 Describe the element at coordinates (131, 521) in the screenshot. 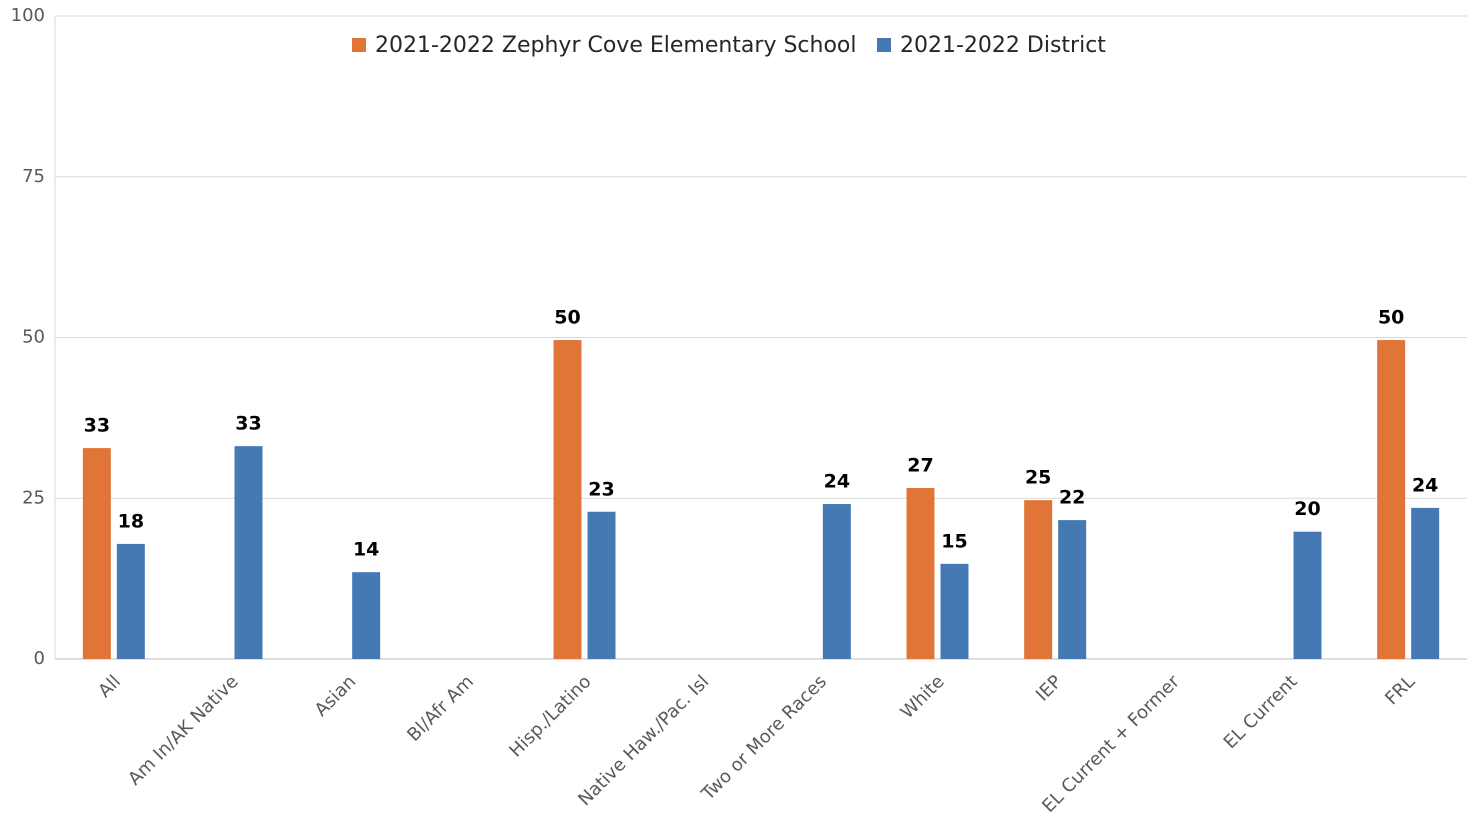

I see `data-label: 18` at that location.